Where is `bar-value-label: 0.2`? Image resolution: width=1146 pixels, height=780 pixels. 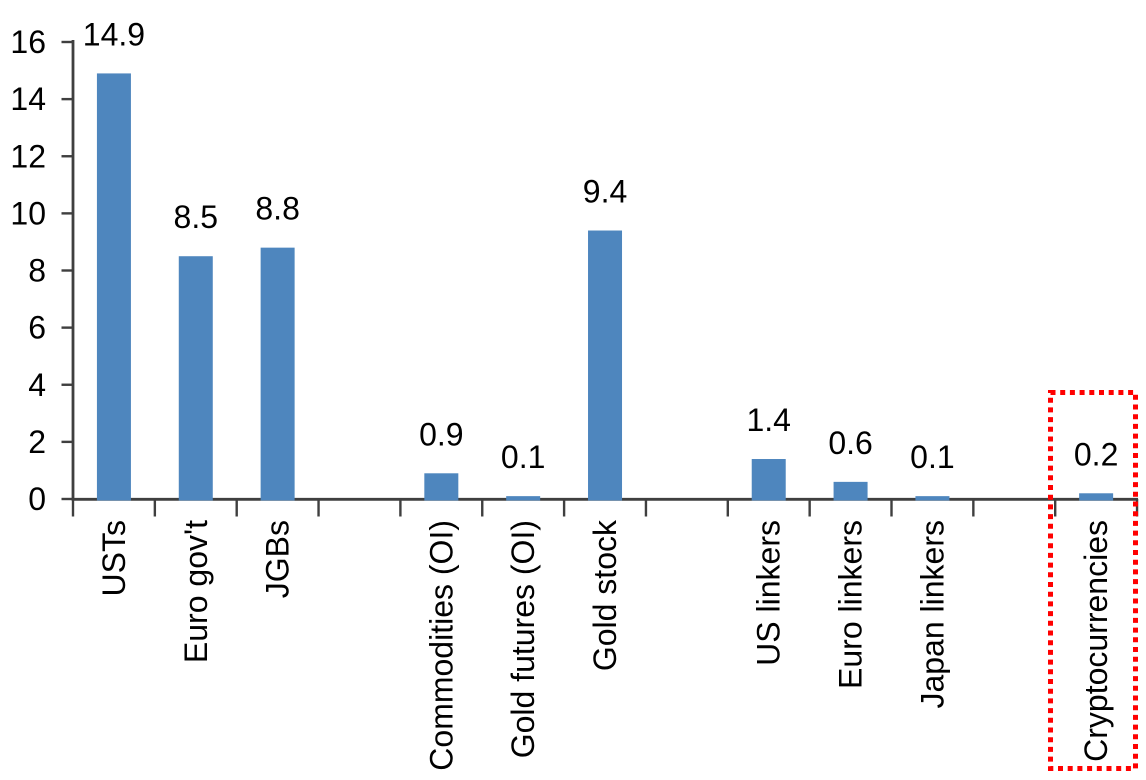 bar-value-label: 0.2 is located at coordinates (1096, 454).